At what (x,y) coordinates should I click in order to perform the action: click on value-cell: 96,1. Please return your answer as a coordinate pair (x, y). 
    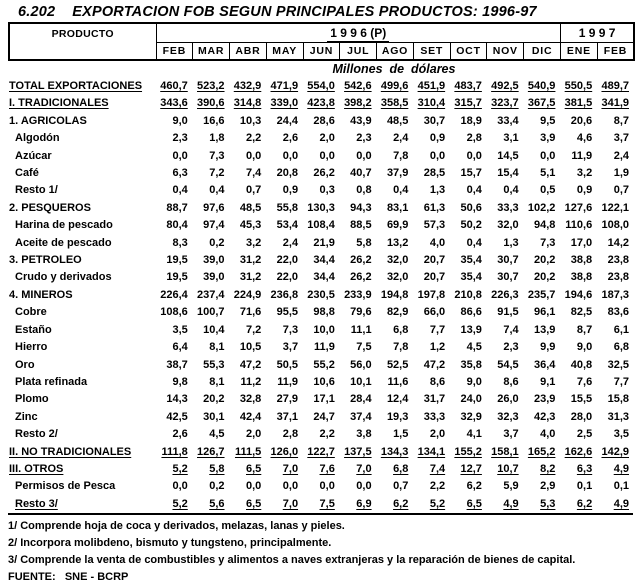
    Looking at the image, I should click on (545, 312).